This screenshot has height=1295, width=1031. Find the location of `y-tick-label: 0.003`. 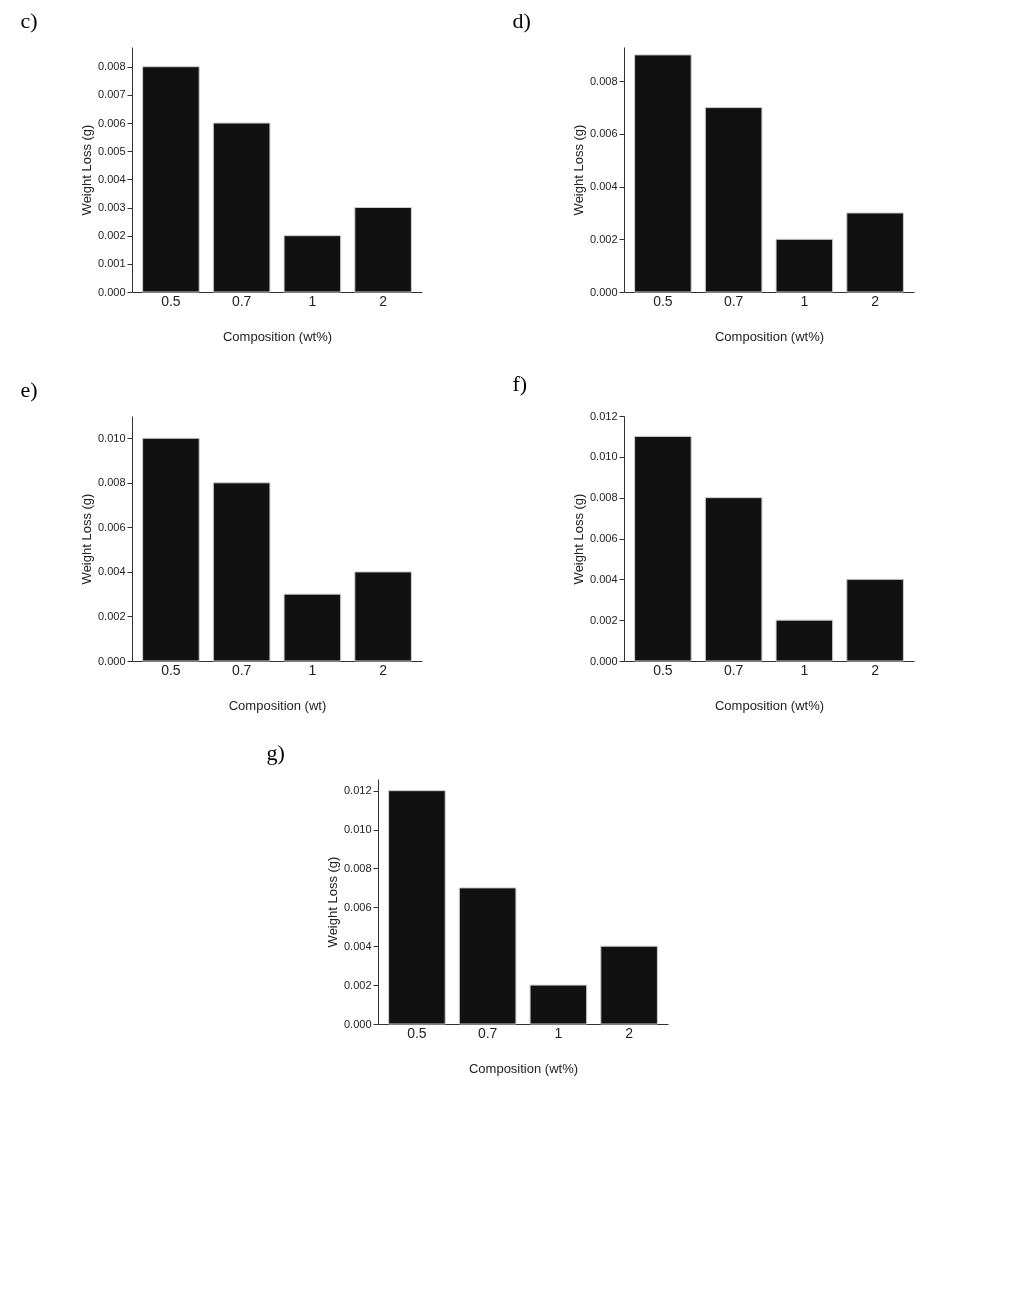

y-tick-label: 0.003 is located at coordinates (111, 207).